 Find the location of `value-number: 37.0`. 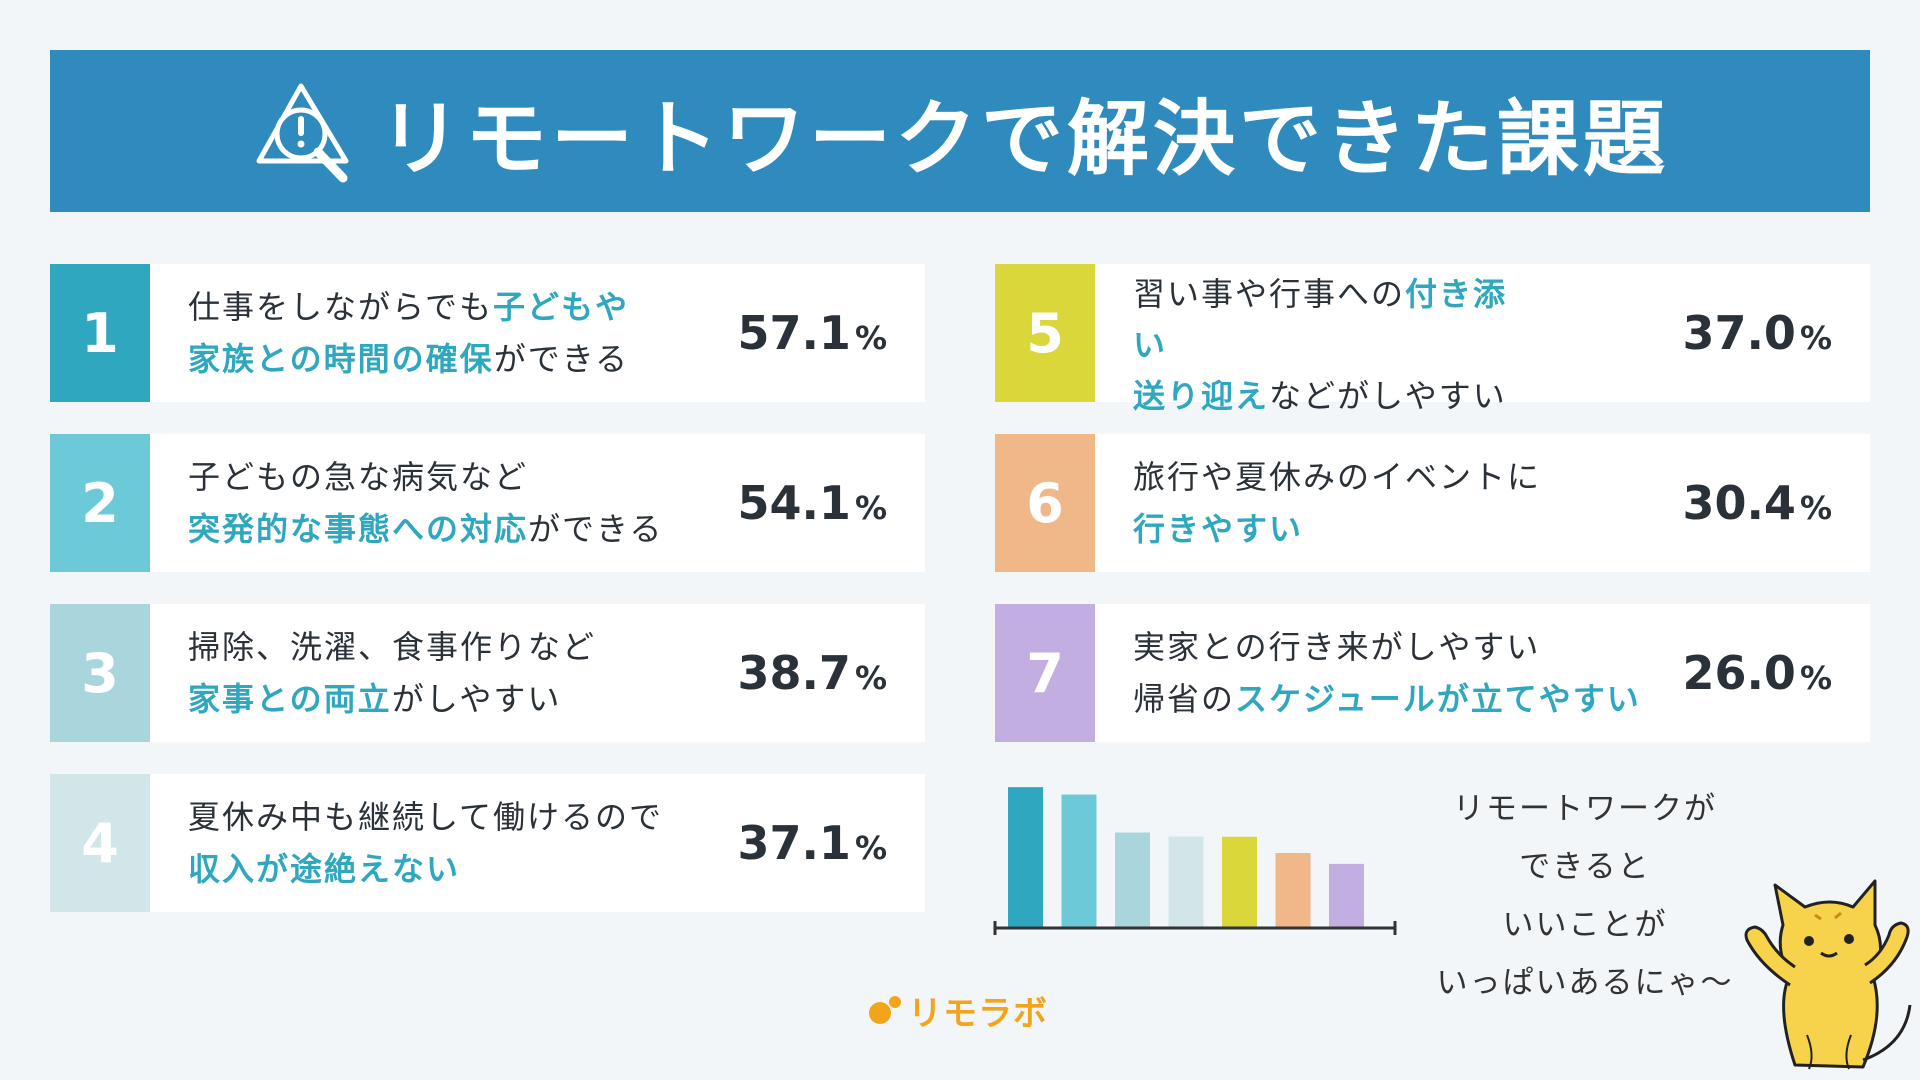

value-number: 37.0 is located at coordinates (1739, 333).